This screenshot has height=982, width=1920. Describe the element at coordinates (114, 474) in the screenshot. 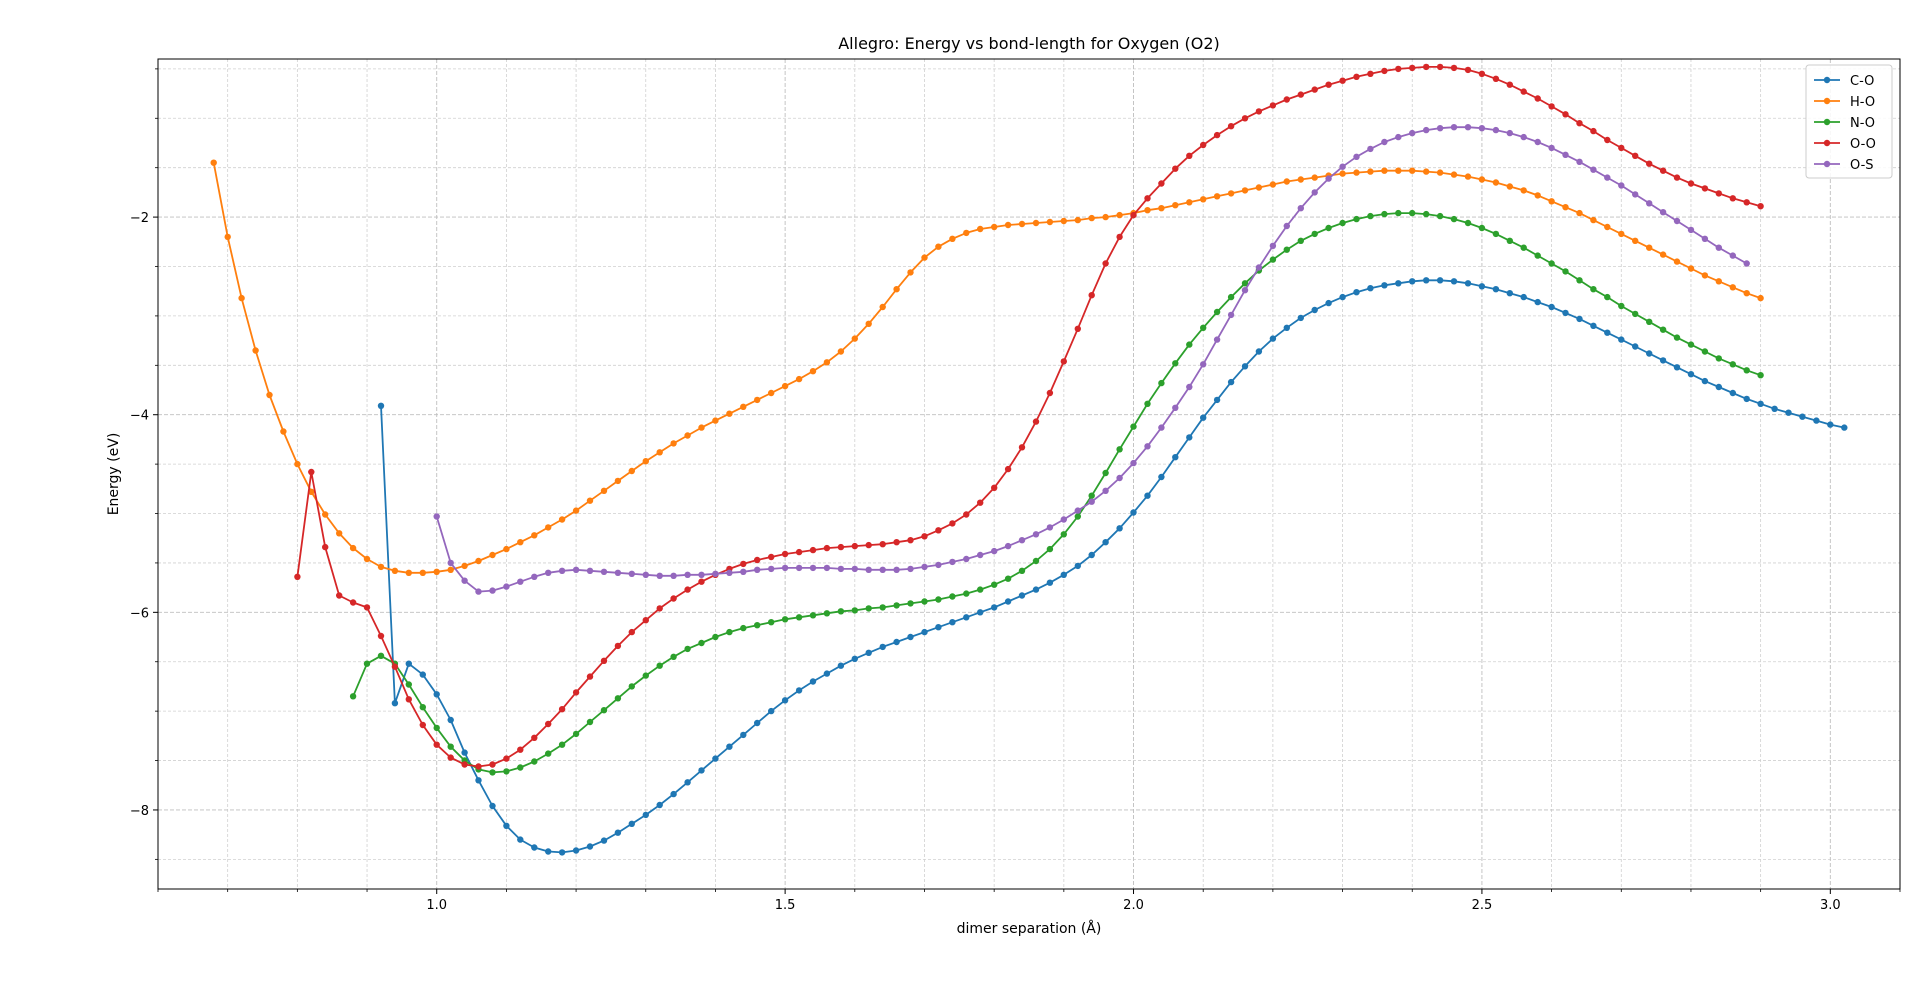

I see `y-axis-label: Energy (eV)` at that location.